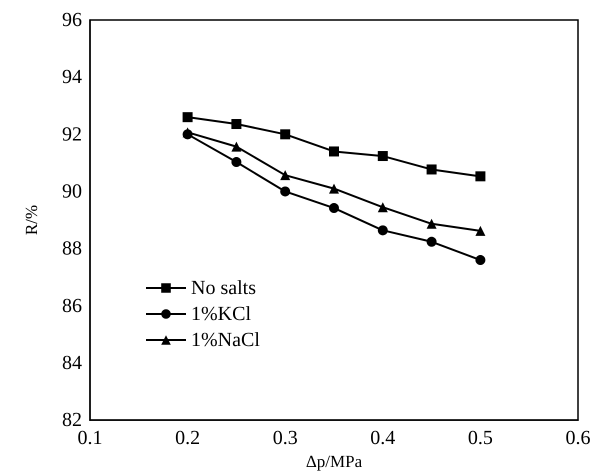 This screenshot has height=475, width=608. I want to click on y-tick-label: 94, so click(72, 77).